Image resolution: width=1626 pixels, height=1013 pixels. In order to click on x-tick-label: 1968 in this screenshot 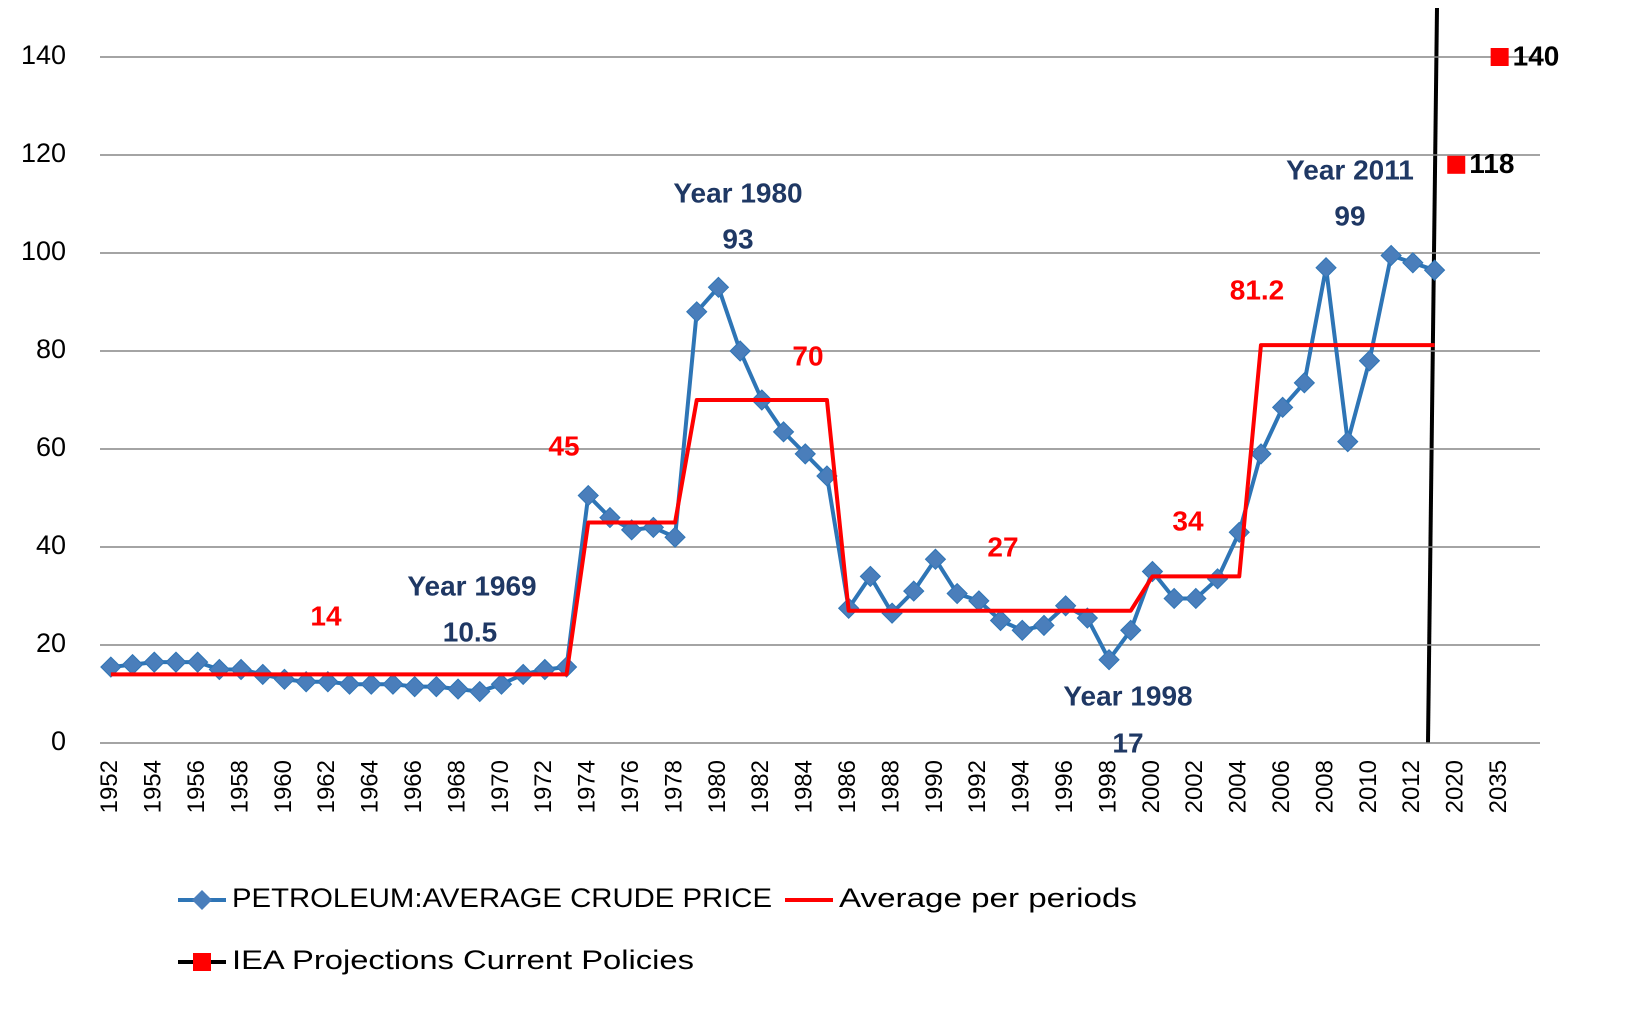, I will do `click(456, 786)`.